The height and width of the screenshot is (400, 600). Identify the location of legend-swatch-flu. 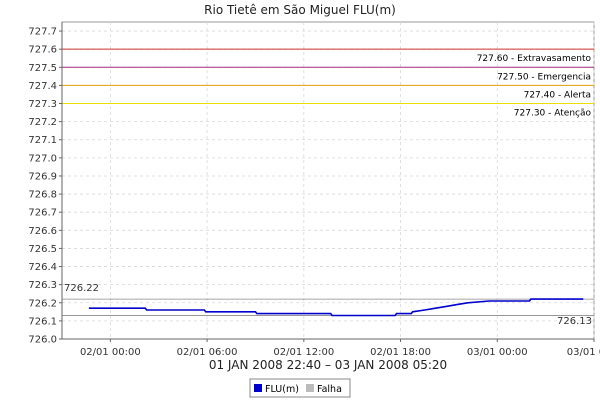
(258, 388).